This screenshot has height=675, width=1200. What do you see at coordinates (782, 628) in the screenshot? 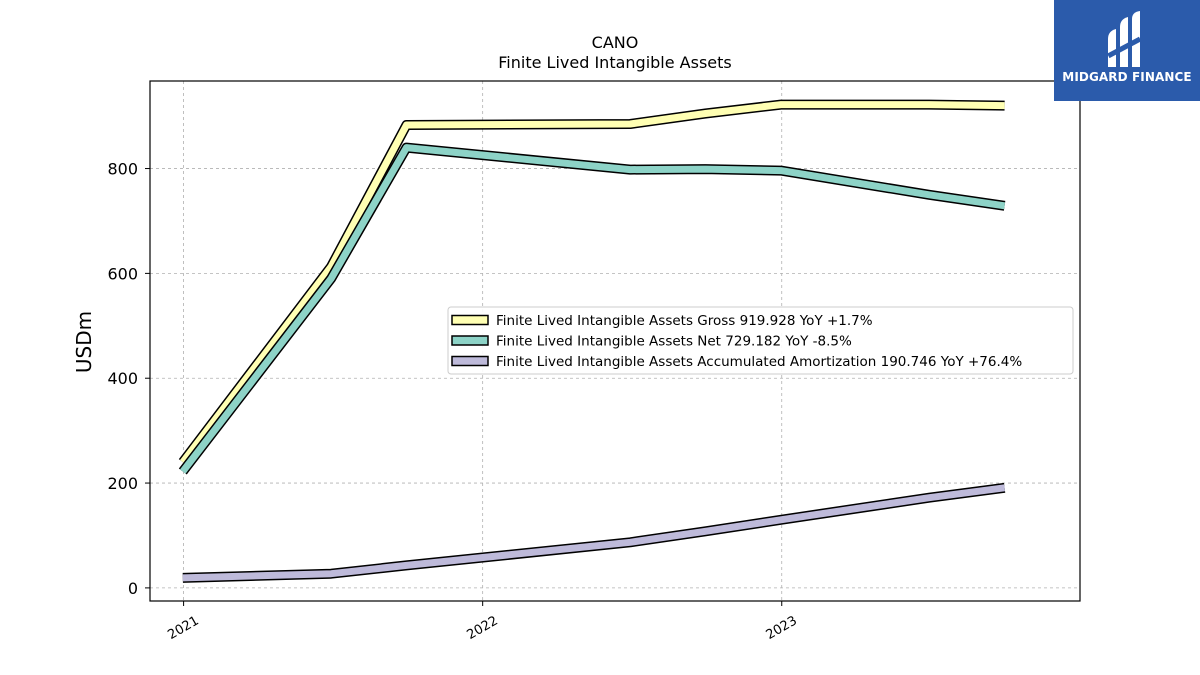
I see `x-tick-label: 2023` at bounding box center [782, 628].